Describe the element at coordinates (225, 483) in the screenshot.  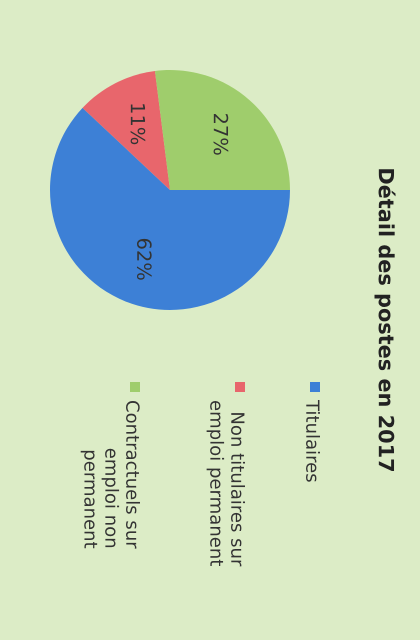
I see `legend-label: Non titulaires sur emploi permanent` at that location.